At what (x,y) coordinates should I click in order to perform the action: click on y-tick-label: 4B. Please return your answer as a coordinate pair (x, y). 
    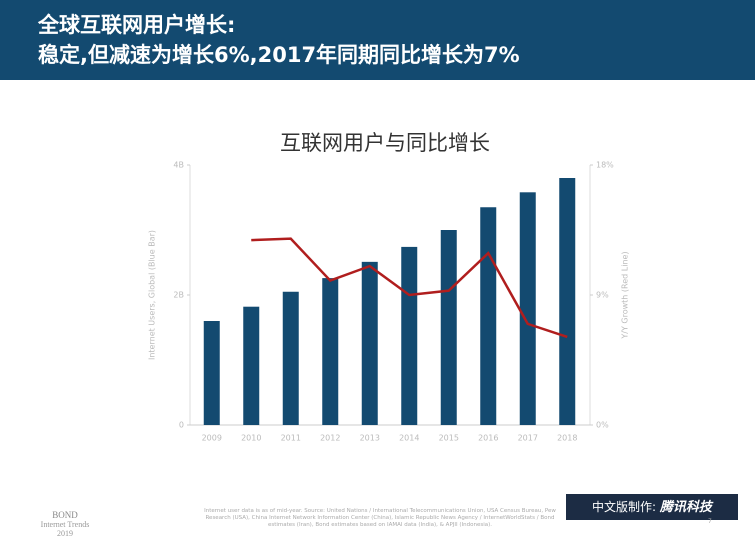
    Looking at the image, I should click on (178, 165).